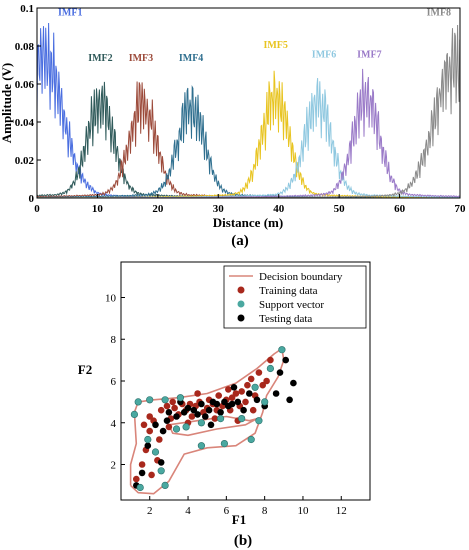 The width and height of the screenshot is (469, 550). Describe the element at coordinates (7, 103) in the screenshot. I see `y-axis-label: Amplitude (V)` at that location.